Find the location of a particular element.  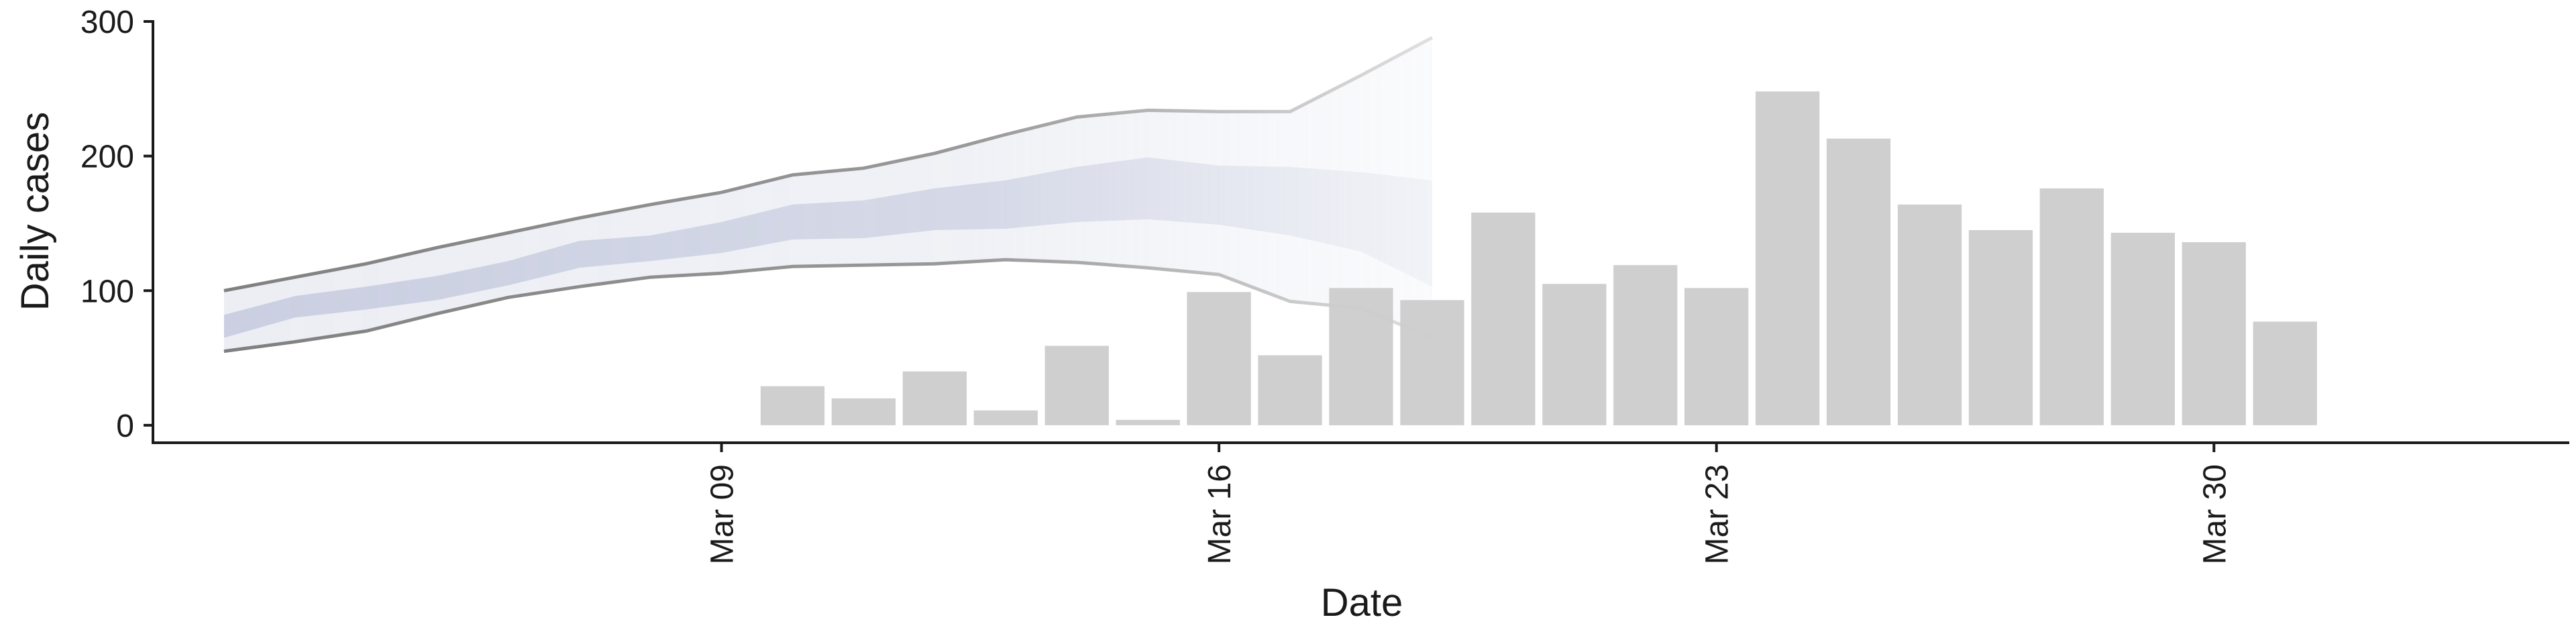

x-tick-label: Mar 09 is located at coordinates (723, 514).